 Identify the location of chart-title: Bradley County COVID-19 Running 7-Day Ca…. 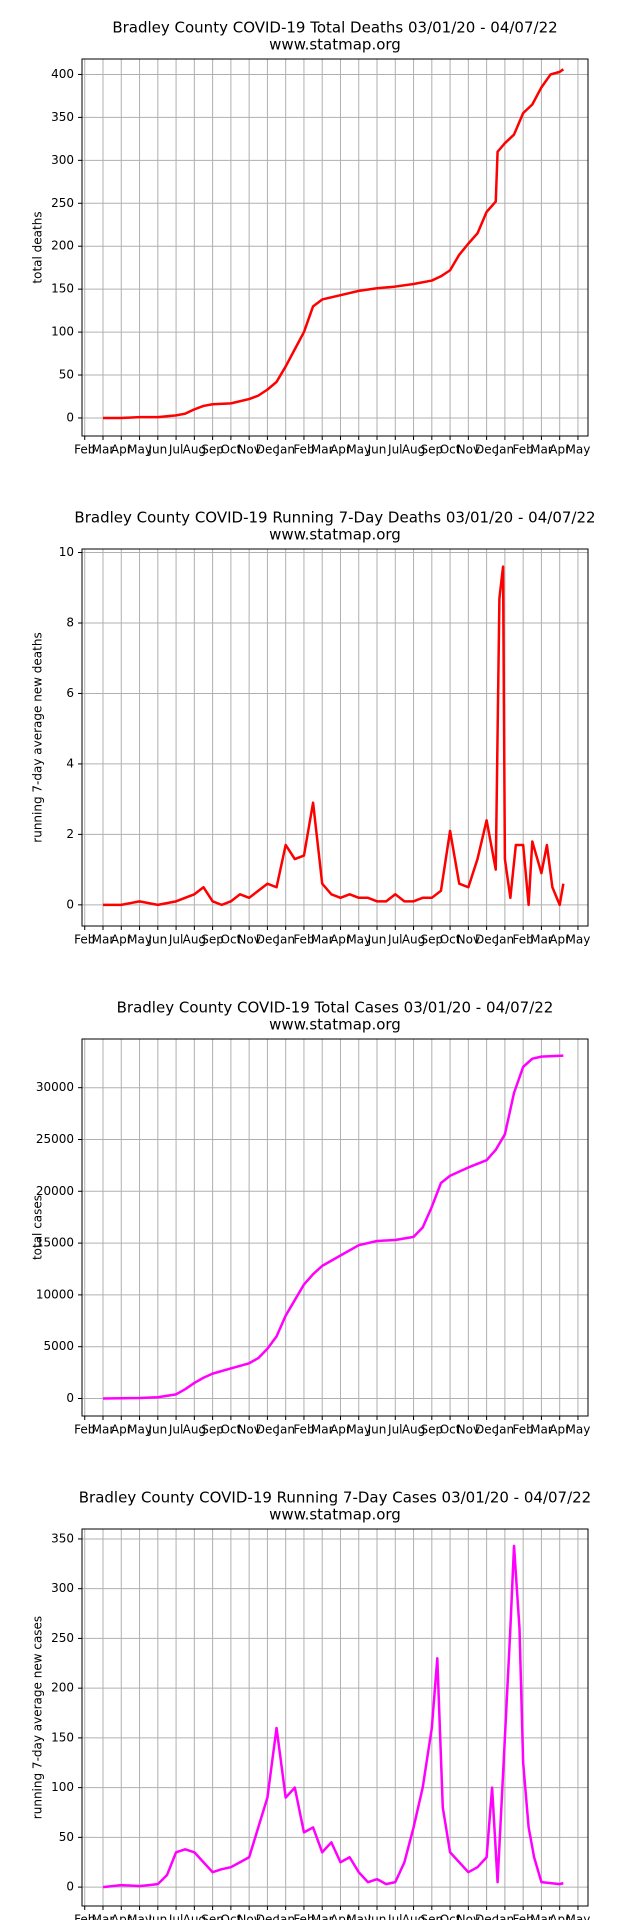
(335, 1498).